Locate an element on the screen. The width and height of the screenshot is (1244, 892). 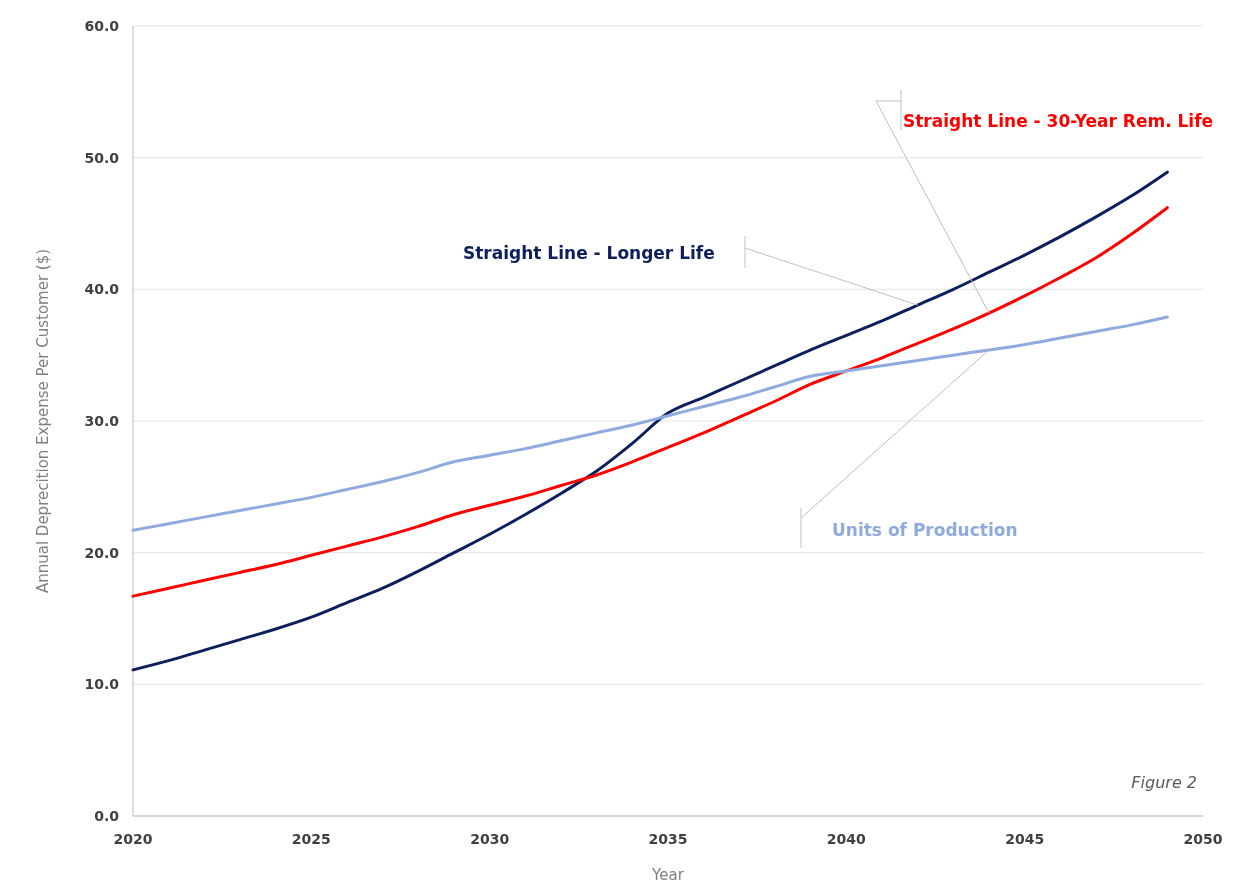
x-tick-label: 2045 is located at coordinates (1025, 839).